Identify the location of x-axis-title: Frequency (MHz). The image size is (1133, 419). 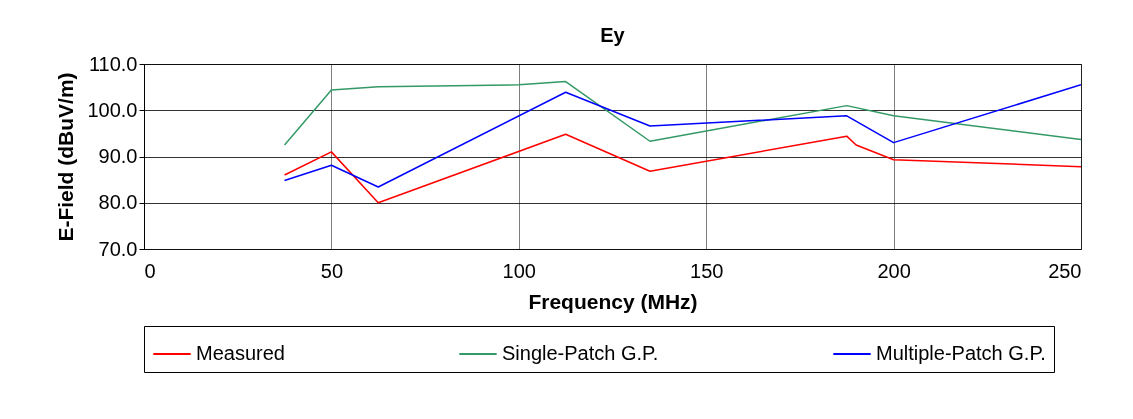
(613, 301).